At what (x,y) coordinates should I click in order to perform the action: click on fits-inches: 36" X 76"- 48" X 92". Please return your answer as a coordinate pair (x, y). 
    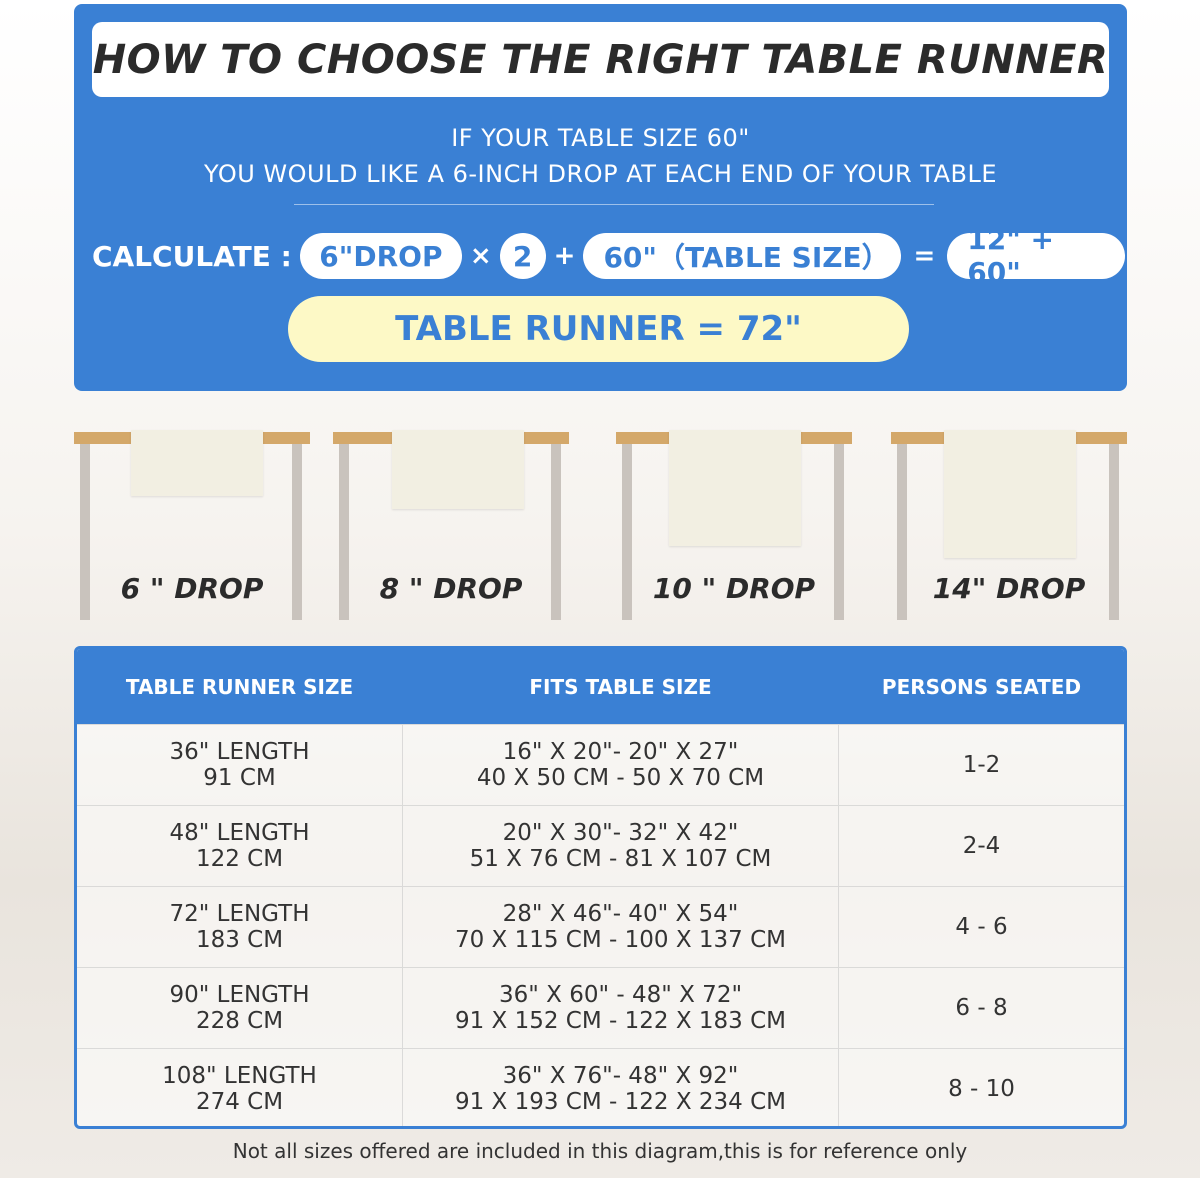
    Looking at the image, I should click on (620, 1076).